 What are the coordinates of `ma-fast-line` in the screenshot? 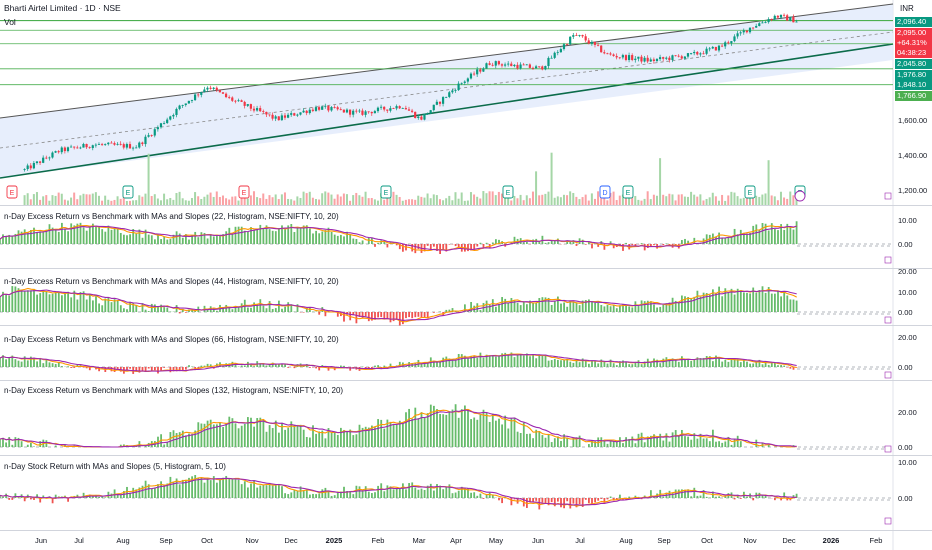 It's located at (398, 363).